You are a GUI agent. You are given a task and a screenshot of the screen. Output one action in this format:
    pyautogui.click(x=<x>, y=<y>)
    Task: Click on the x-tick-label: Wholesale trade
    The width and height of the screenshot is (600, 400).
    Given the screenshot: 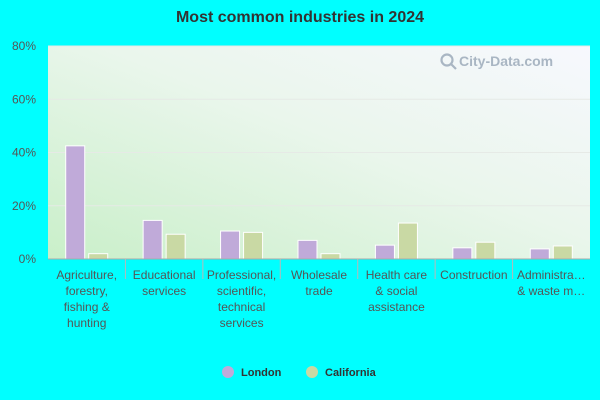 What is the action you would take?
    pyautogui.click(x=319, y=283)
    